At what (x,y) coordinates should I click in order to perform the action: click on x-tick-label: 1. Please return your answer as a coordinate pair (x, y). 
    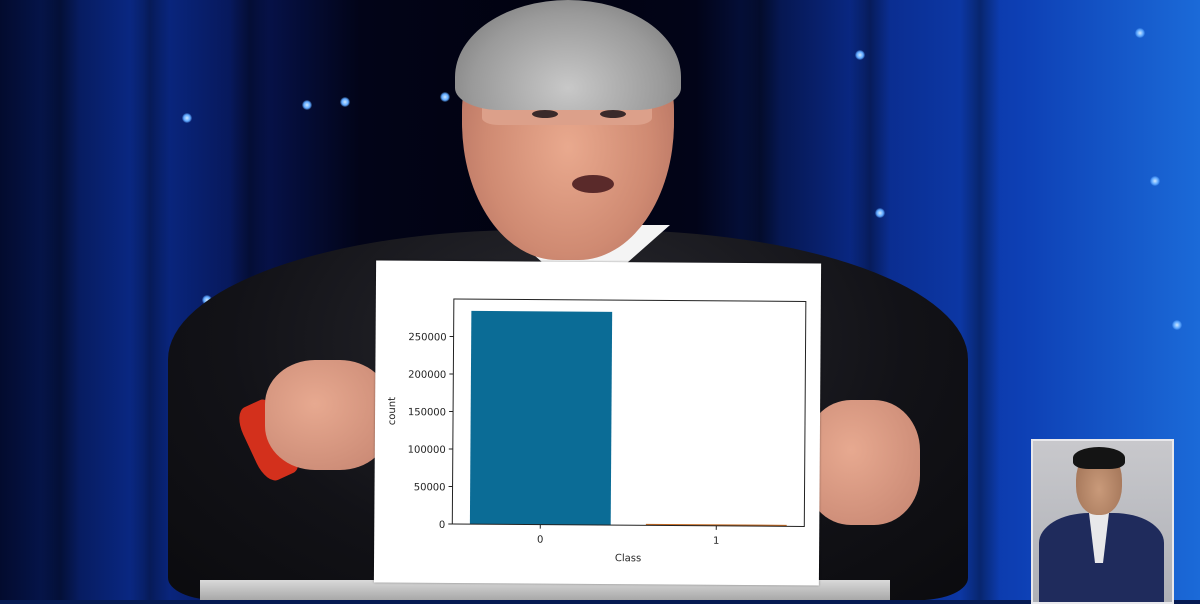
    Looking at the image, I should click on (716, 541).